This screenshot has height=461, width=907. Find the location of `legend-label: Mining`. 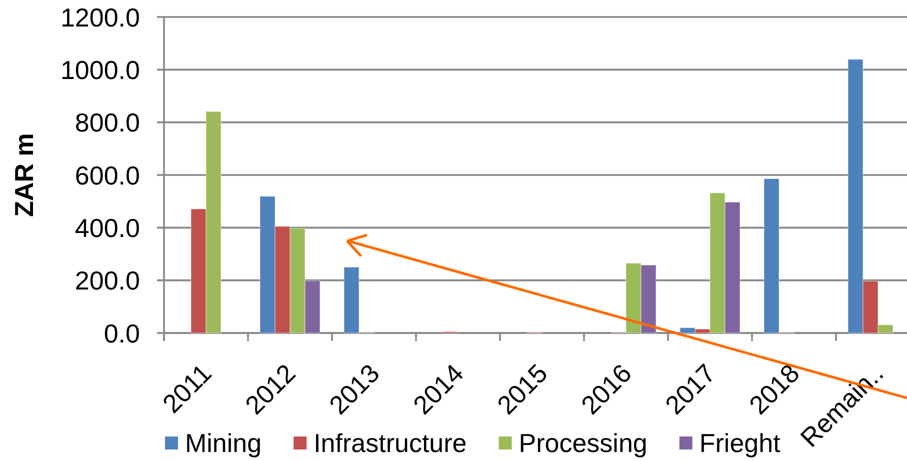

legend-label: Mining is located at coordinates (223, 443).